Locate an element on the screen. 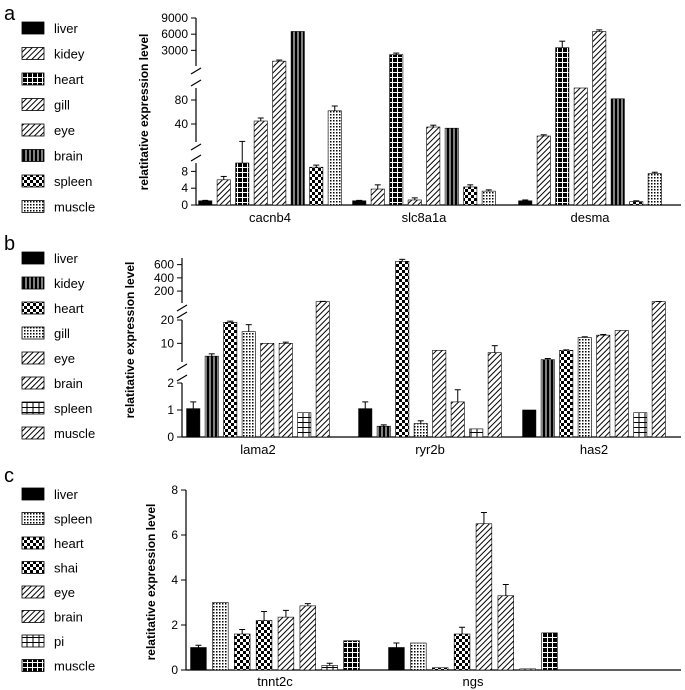 This screenshot has height=690, width=685. bar-heart-tnnt2c is located at coordinates (242, 652).